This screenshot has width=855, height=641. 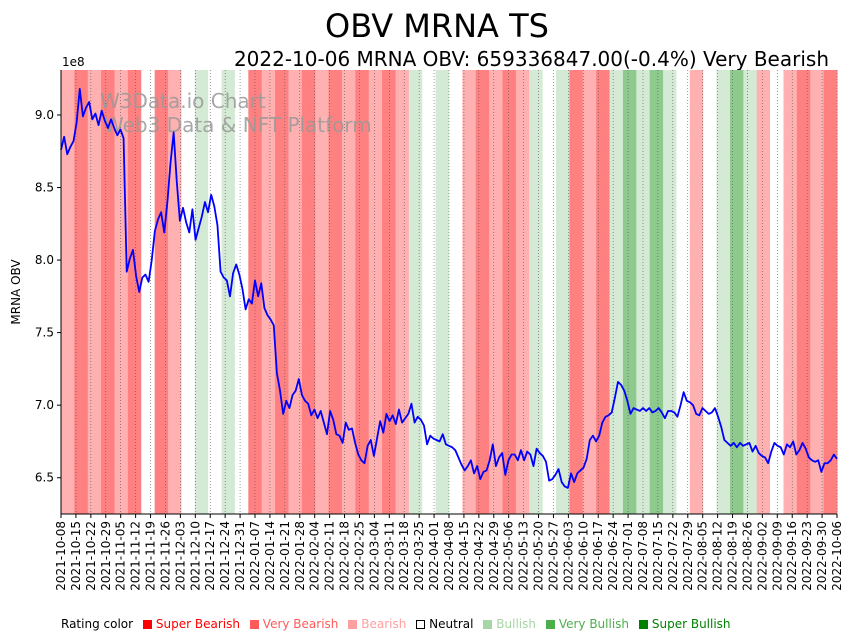 I want to click on x-tick-label: 2021-11-05, so click(x=121, y=556).